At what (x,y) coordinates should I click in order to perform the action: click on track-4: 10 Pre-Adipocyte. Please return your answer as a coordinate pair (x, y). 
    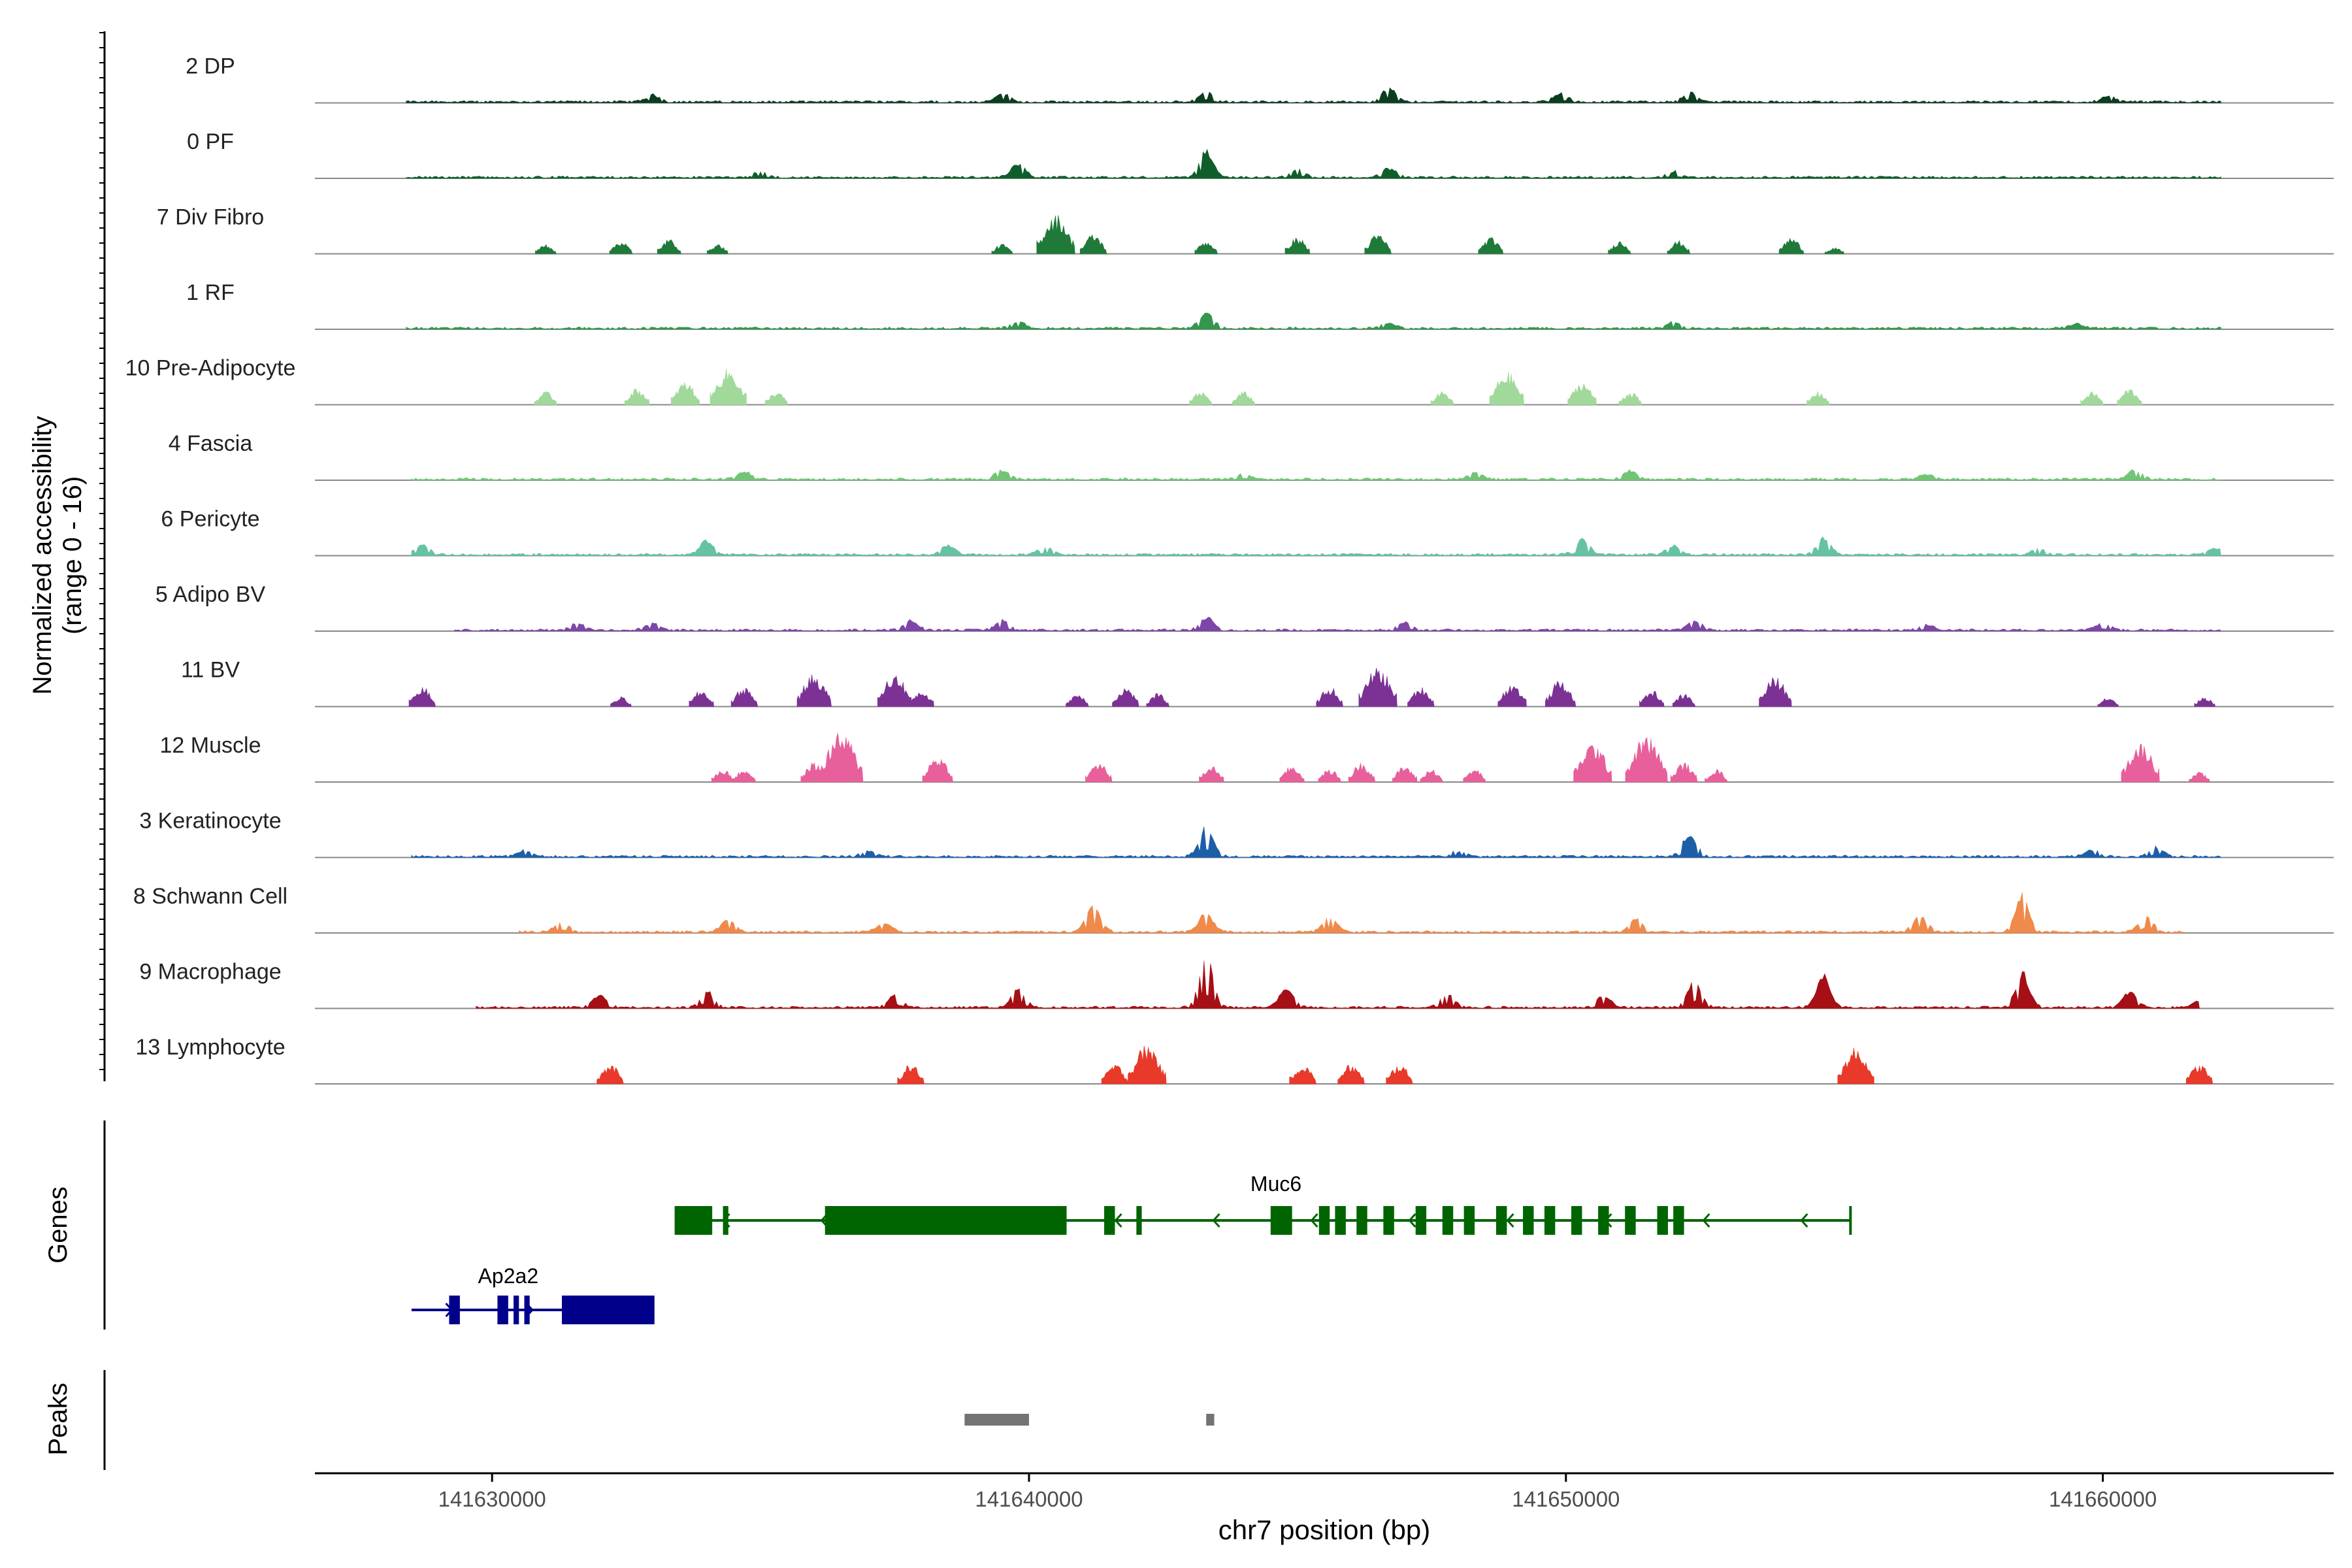
    Looking at the image, I should click on (1229, 381).